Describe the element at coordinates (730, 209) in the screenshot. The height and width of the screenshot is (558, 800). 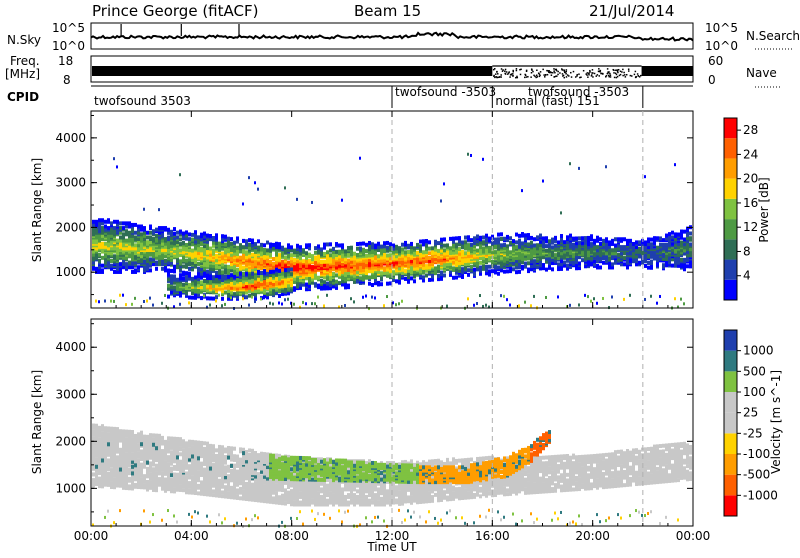
I see `colorbar-swatch` at that location.